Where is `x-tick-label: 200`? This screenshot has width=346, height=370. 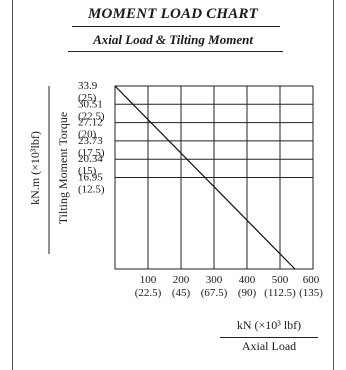 x-tick-label: 200 is located at coordinates (181, 280).